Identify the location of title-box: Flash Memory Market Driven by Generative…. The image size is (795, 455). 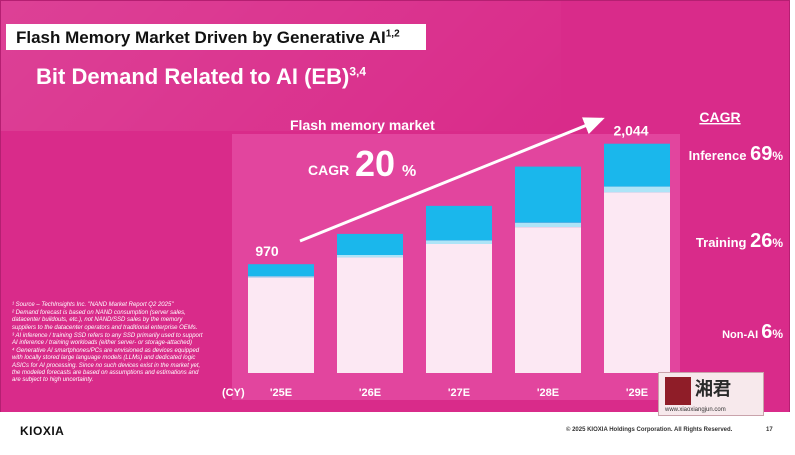
(216, 37).